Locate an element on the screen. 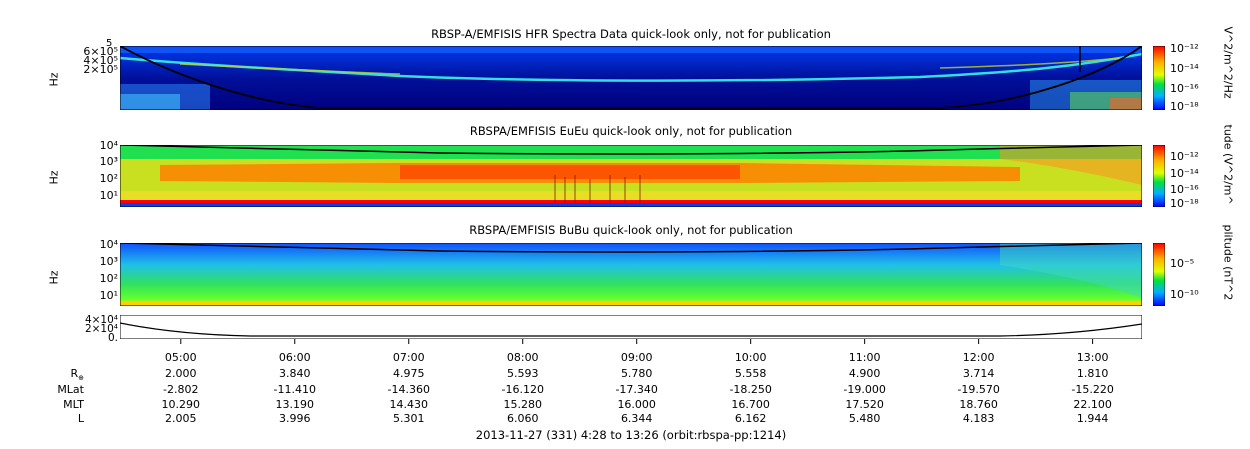 This screenshot has width=1250, height=449. time-tick-label: 13:00 is located at coordinates (1092, 357).